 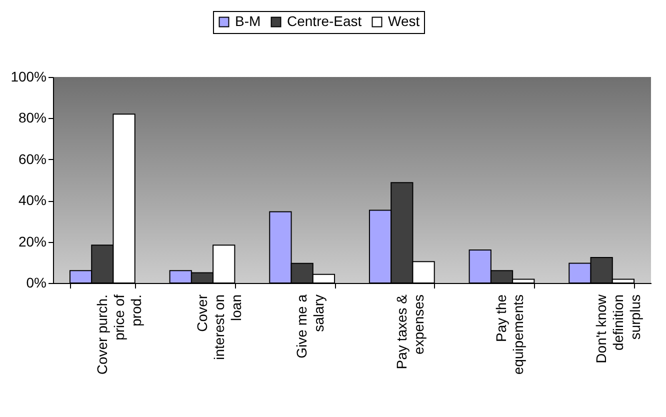 I want to click on y-tick-label: 40%, so click(x=32, y=200).